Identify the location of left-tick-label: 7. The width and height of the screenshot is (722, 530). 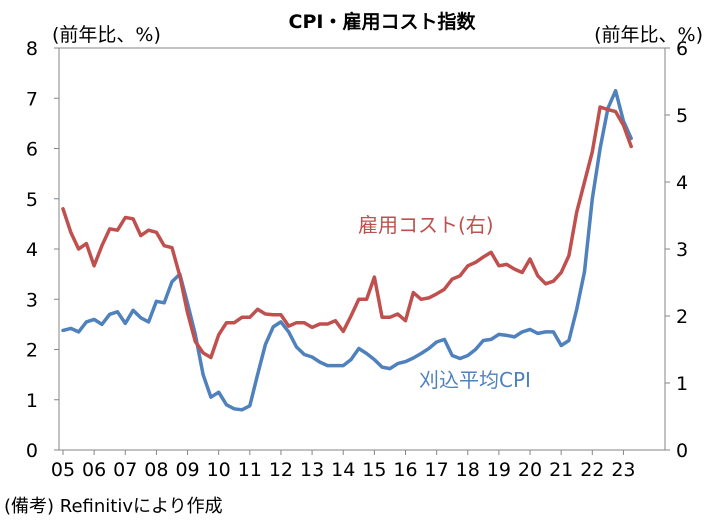
(32, 99).